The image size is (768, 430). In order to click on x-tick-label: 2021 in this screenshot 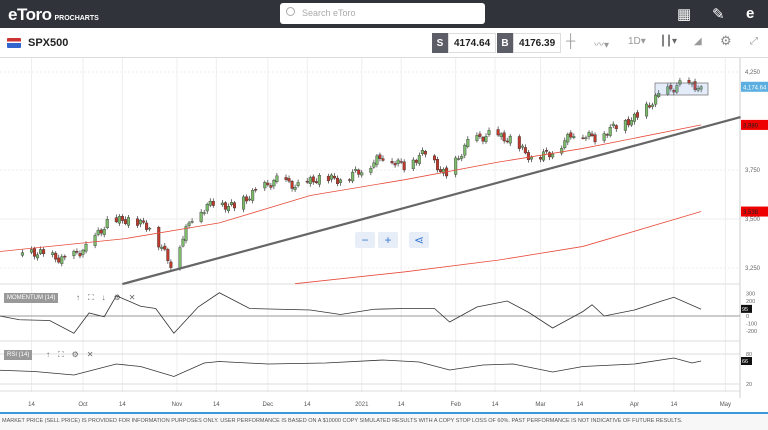, I will do `click(362, 405)`.